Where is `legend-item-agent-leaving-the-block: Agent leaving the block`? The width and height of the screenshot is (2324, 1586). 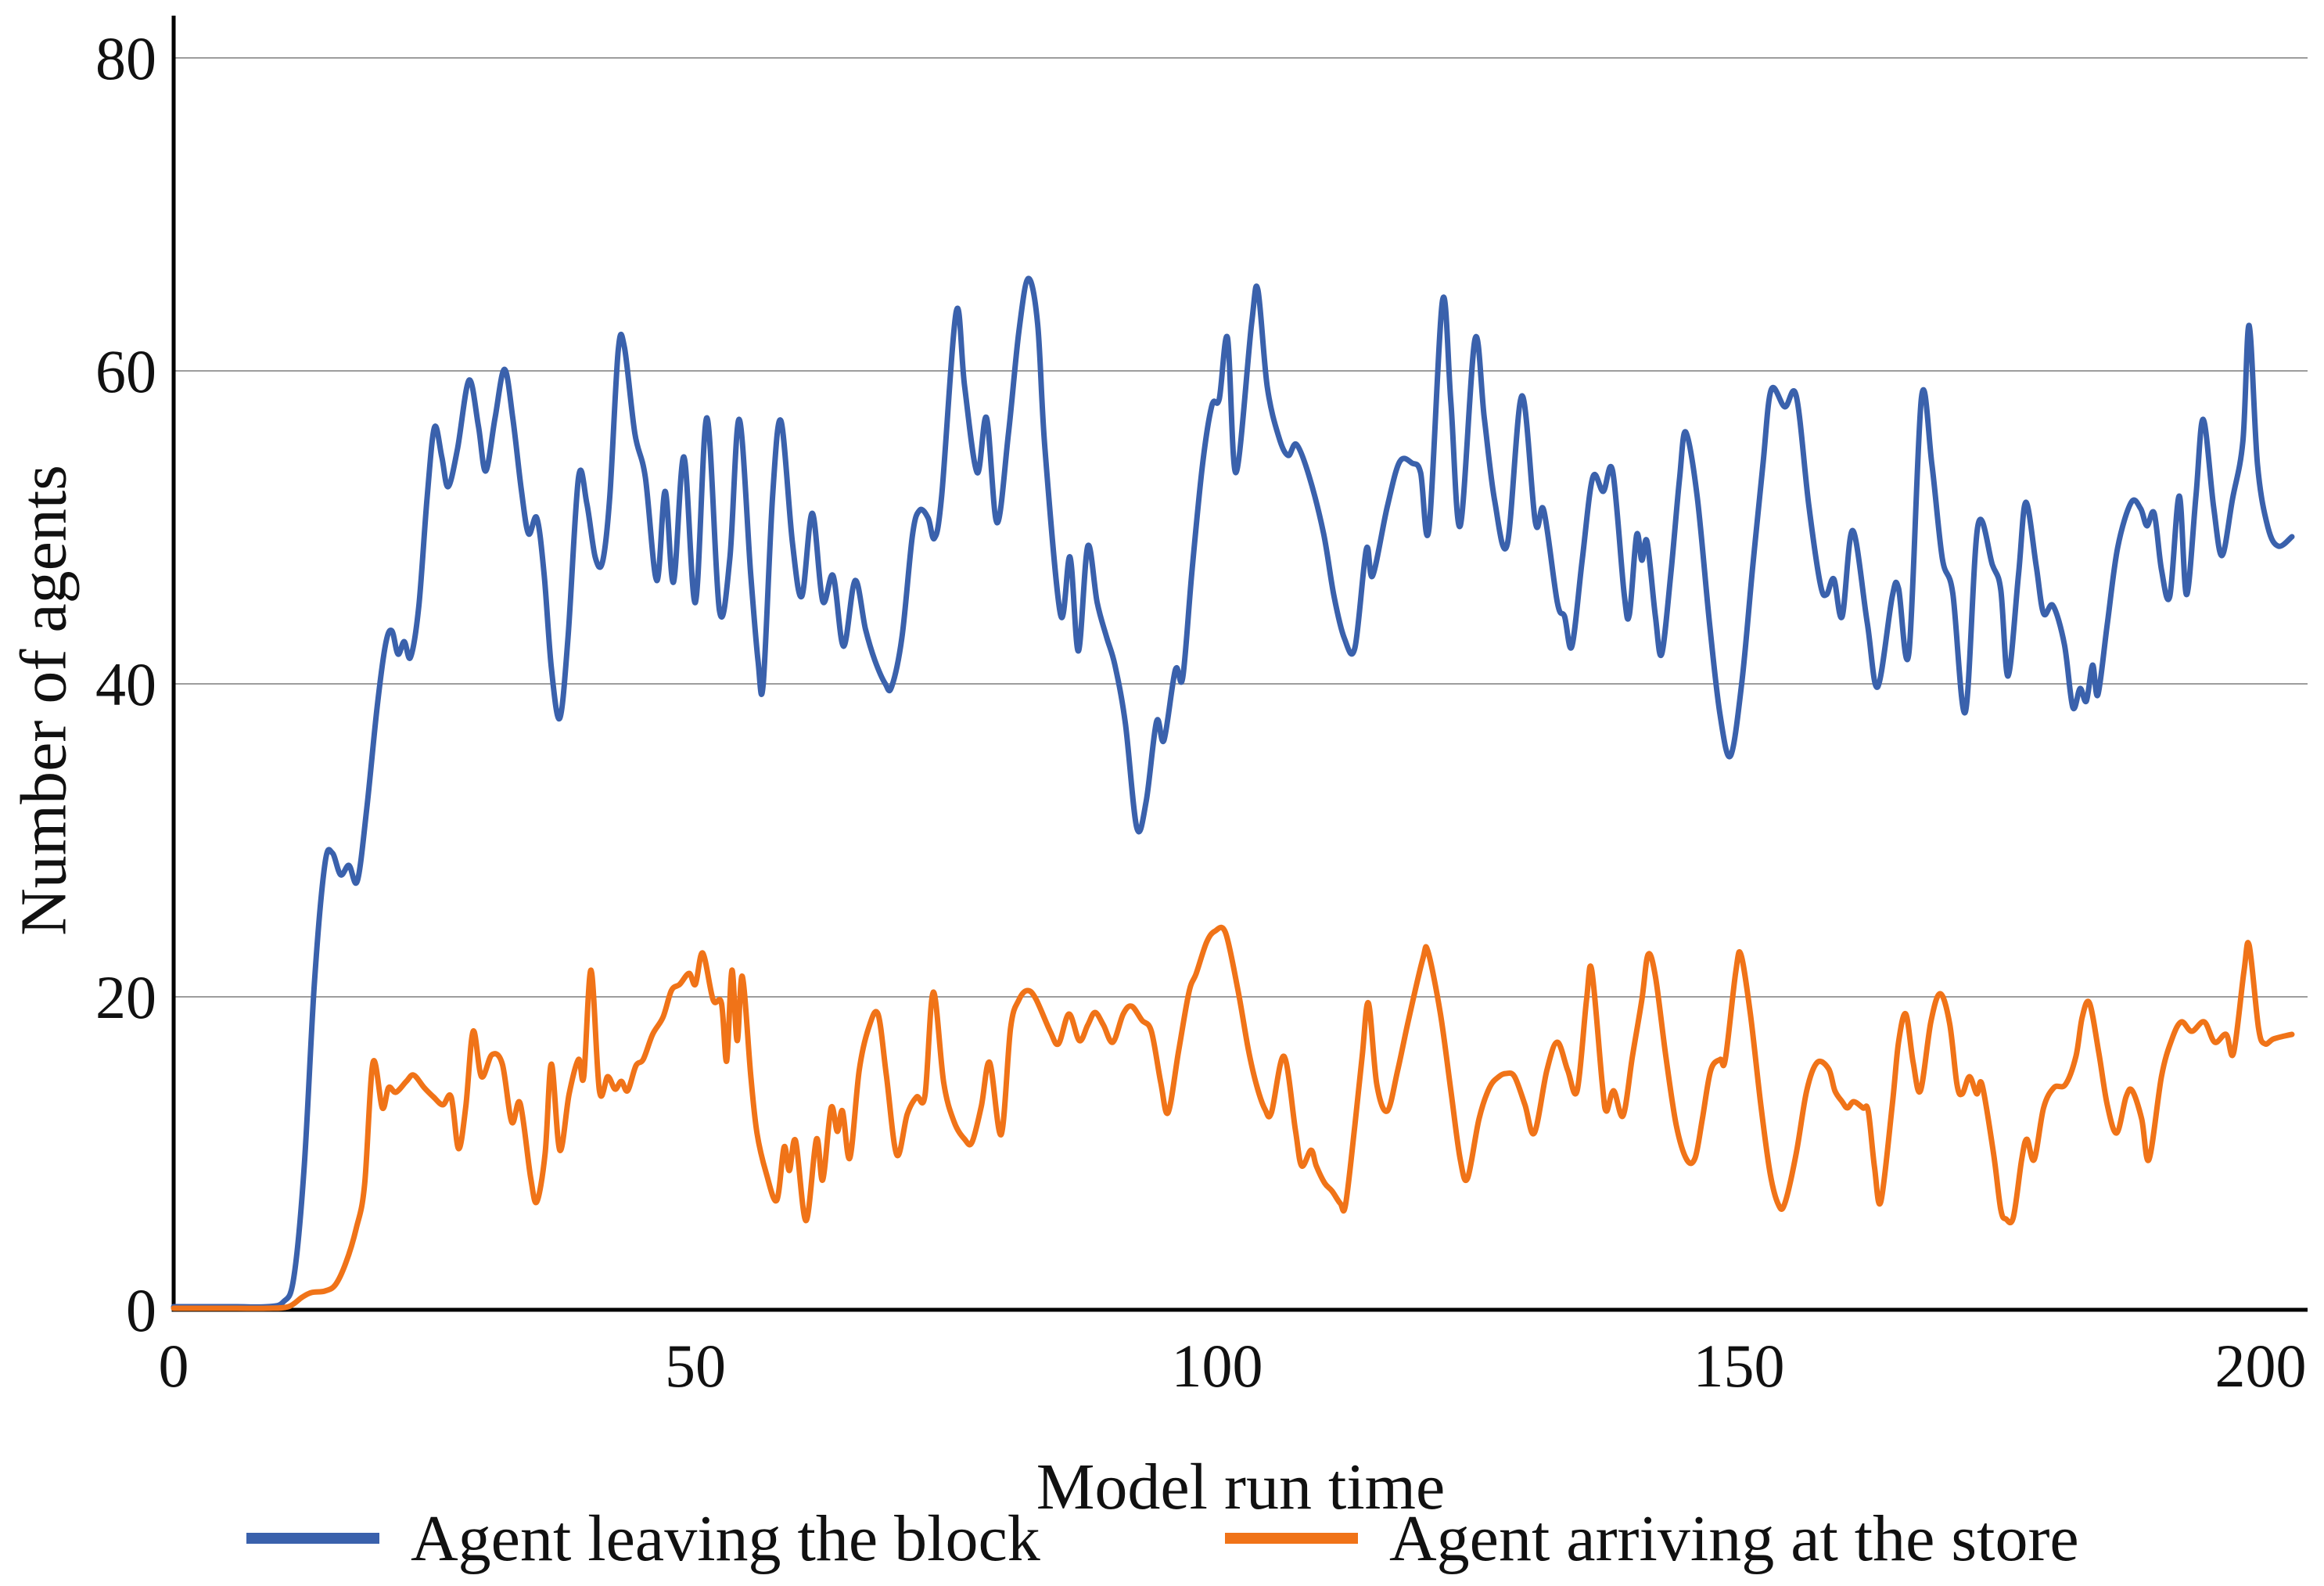 legend-item-agent-leaving-the-block: Agent leaving the block is located at coordinates (643, 1538).